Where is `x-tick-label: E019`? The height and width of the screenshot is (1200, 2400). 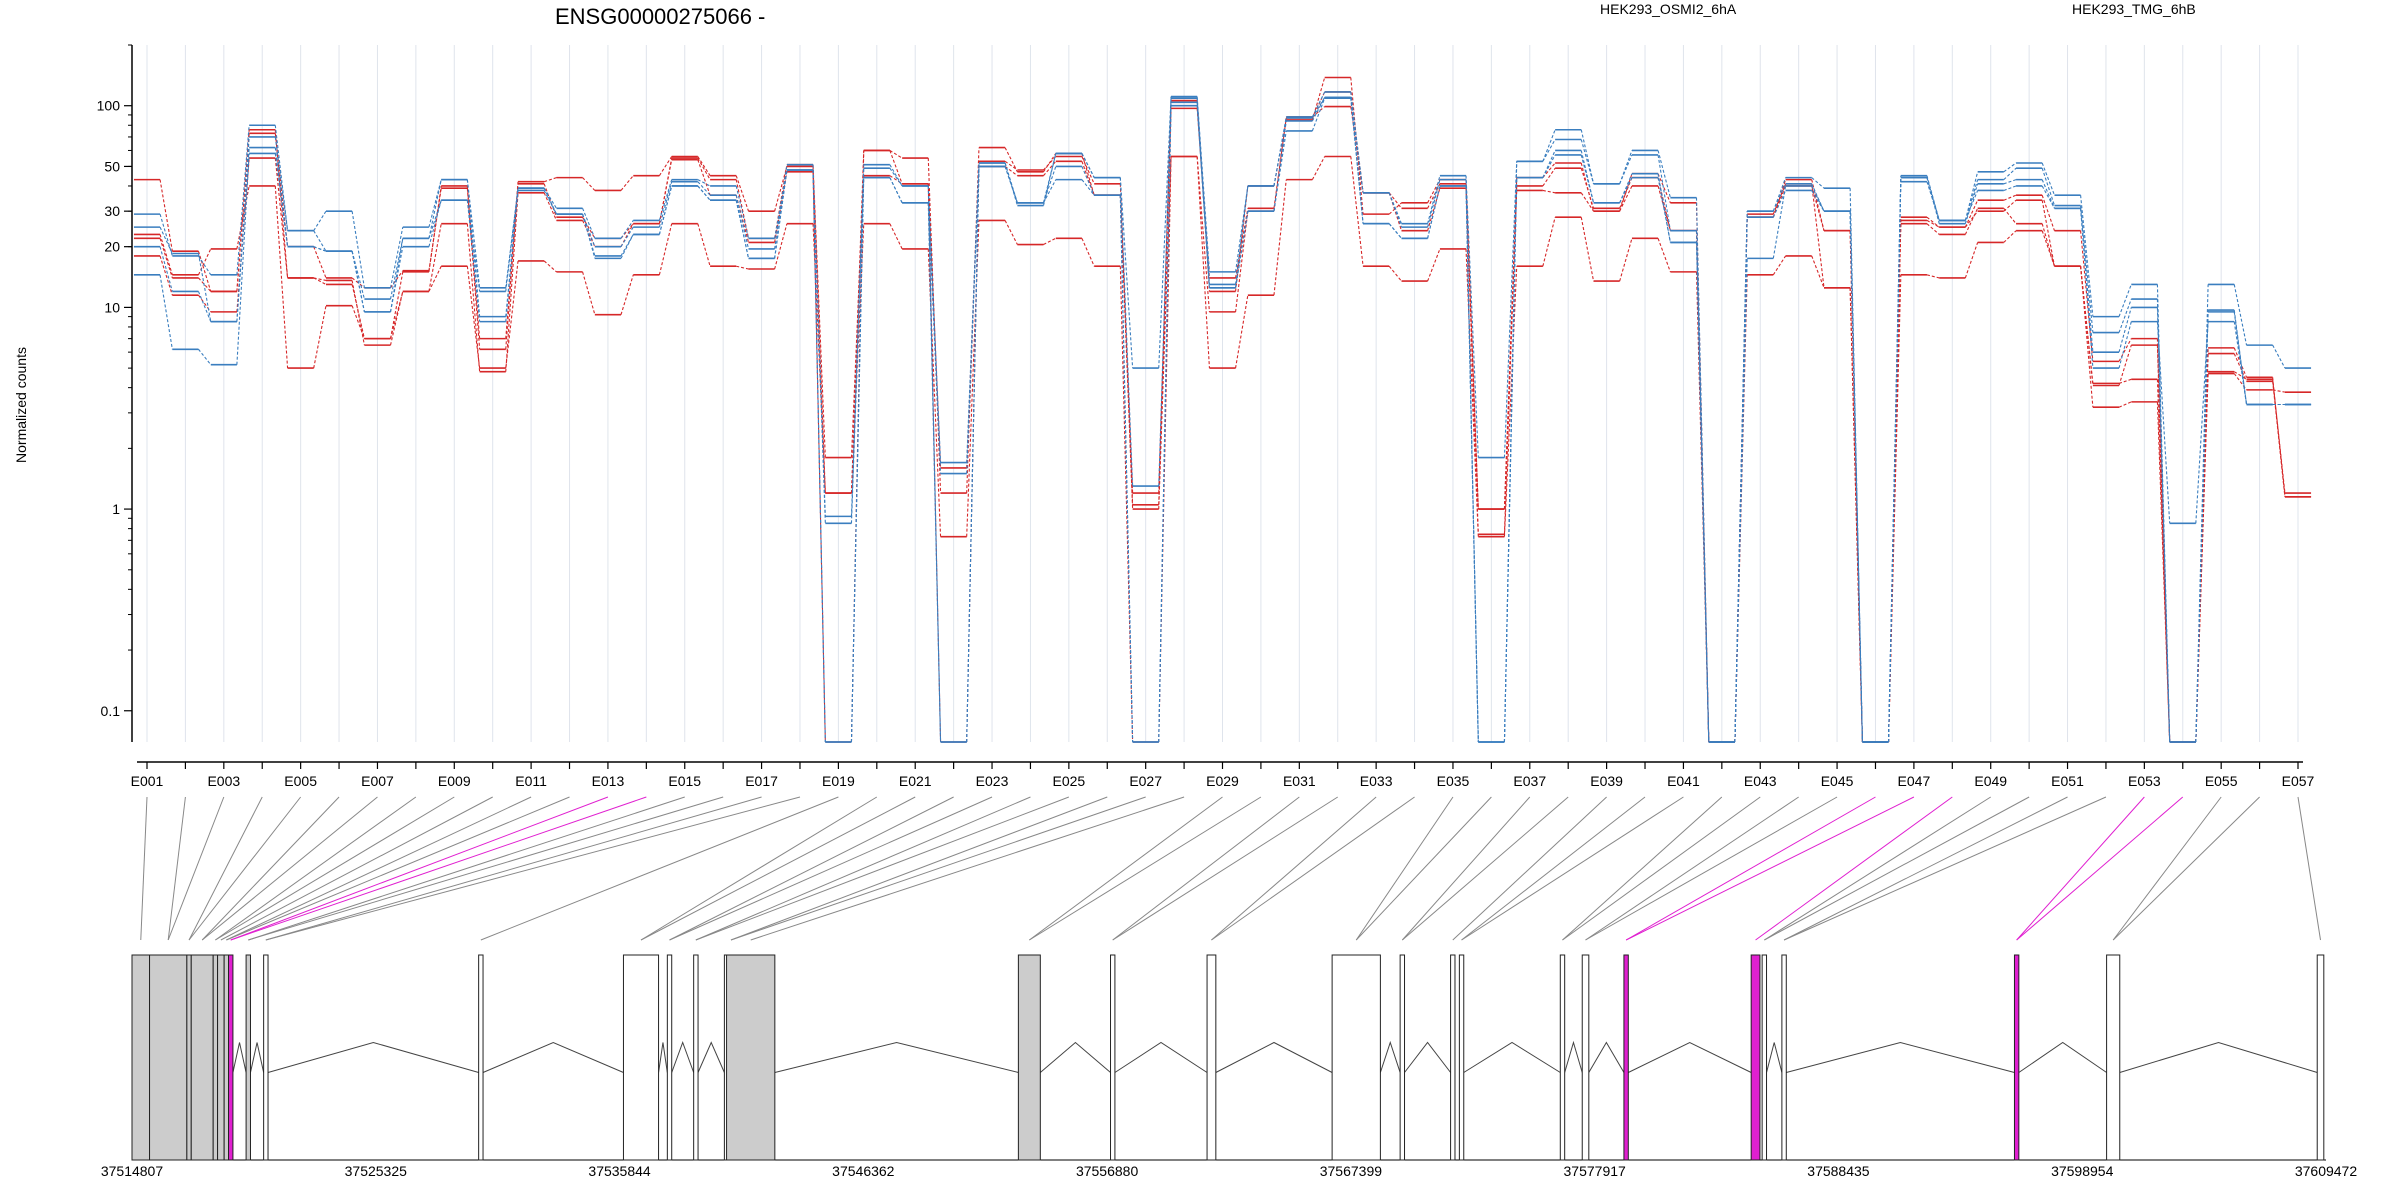 x-tick-label: E019 is located at coordinates (838, 781).